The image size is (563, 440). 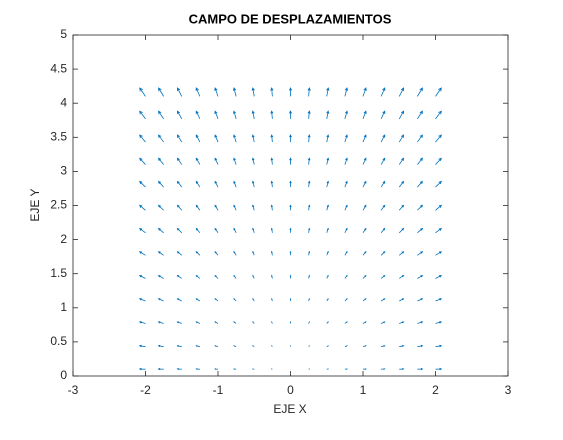 I want to click on x-tick-label: 2, so click(x=435, y=390).